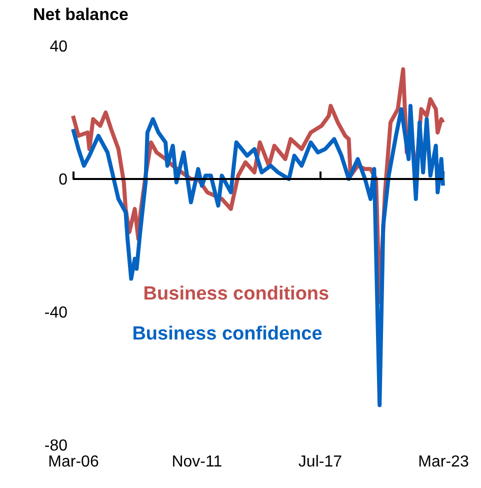 This screenshot has width=481, height=488. Describe the element at coordinates (56, 313) in the screenshot. I see `y-tick-label: -40` at that location.